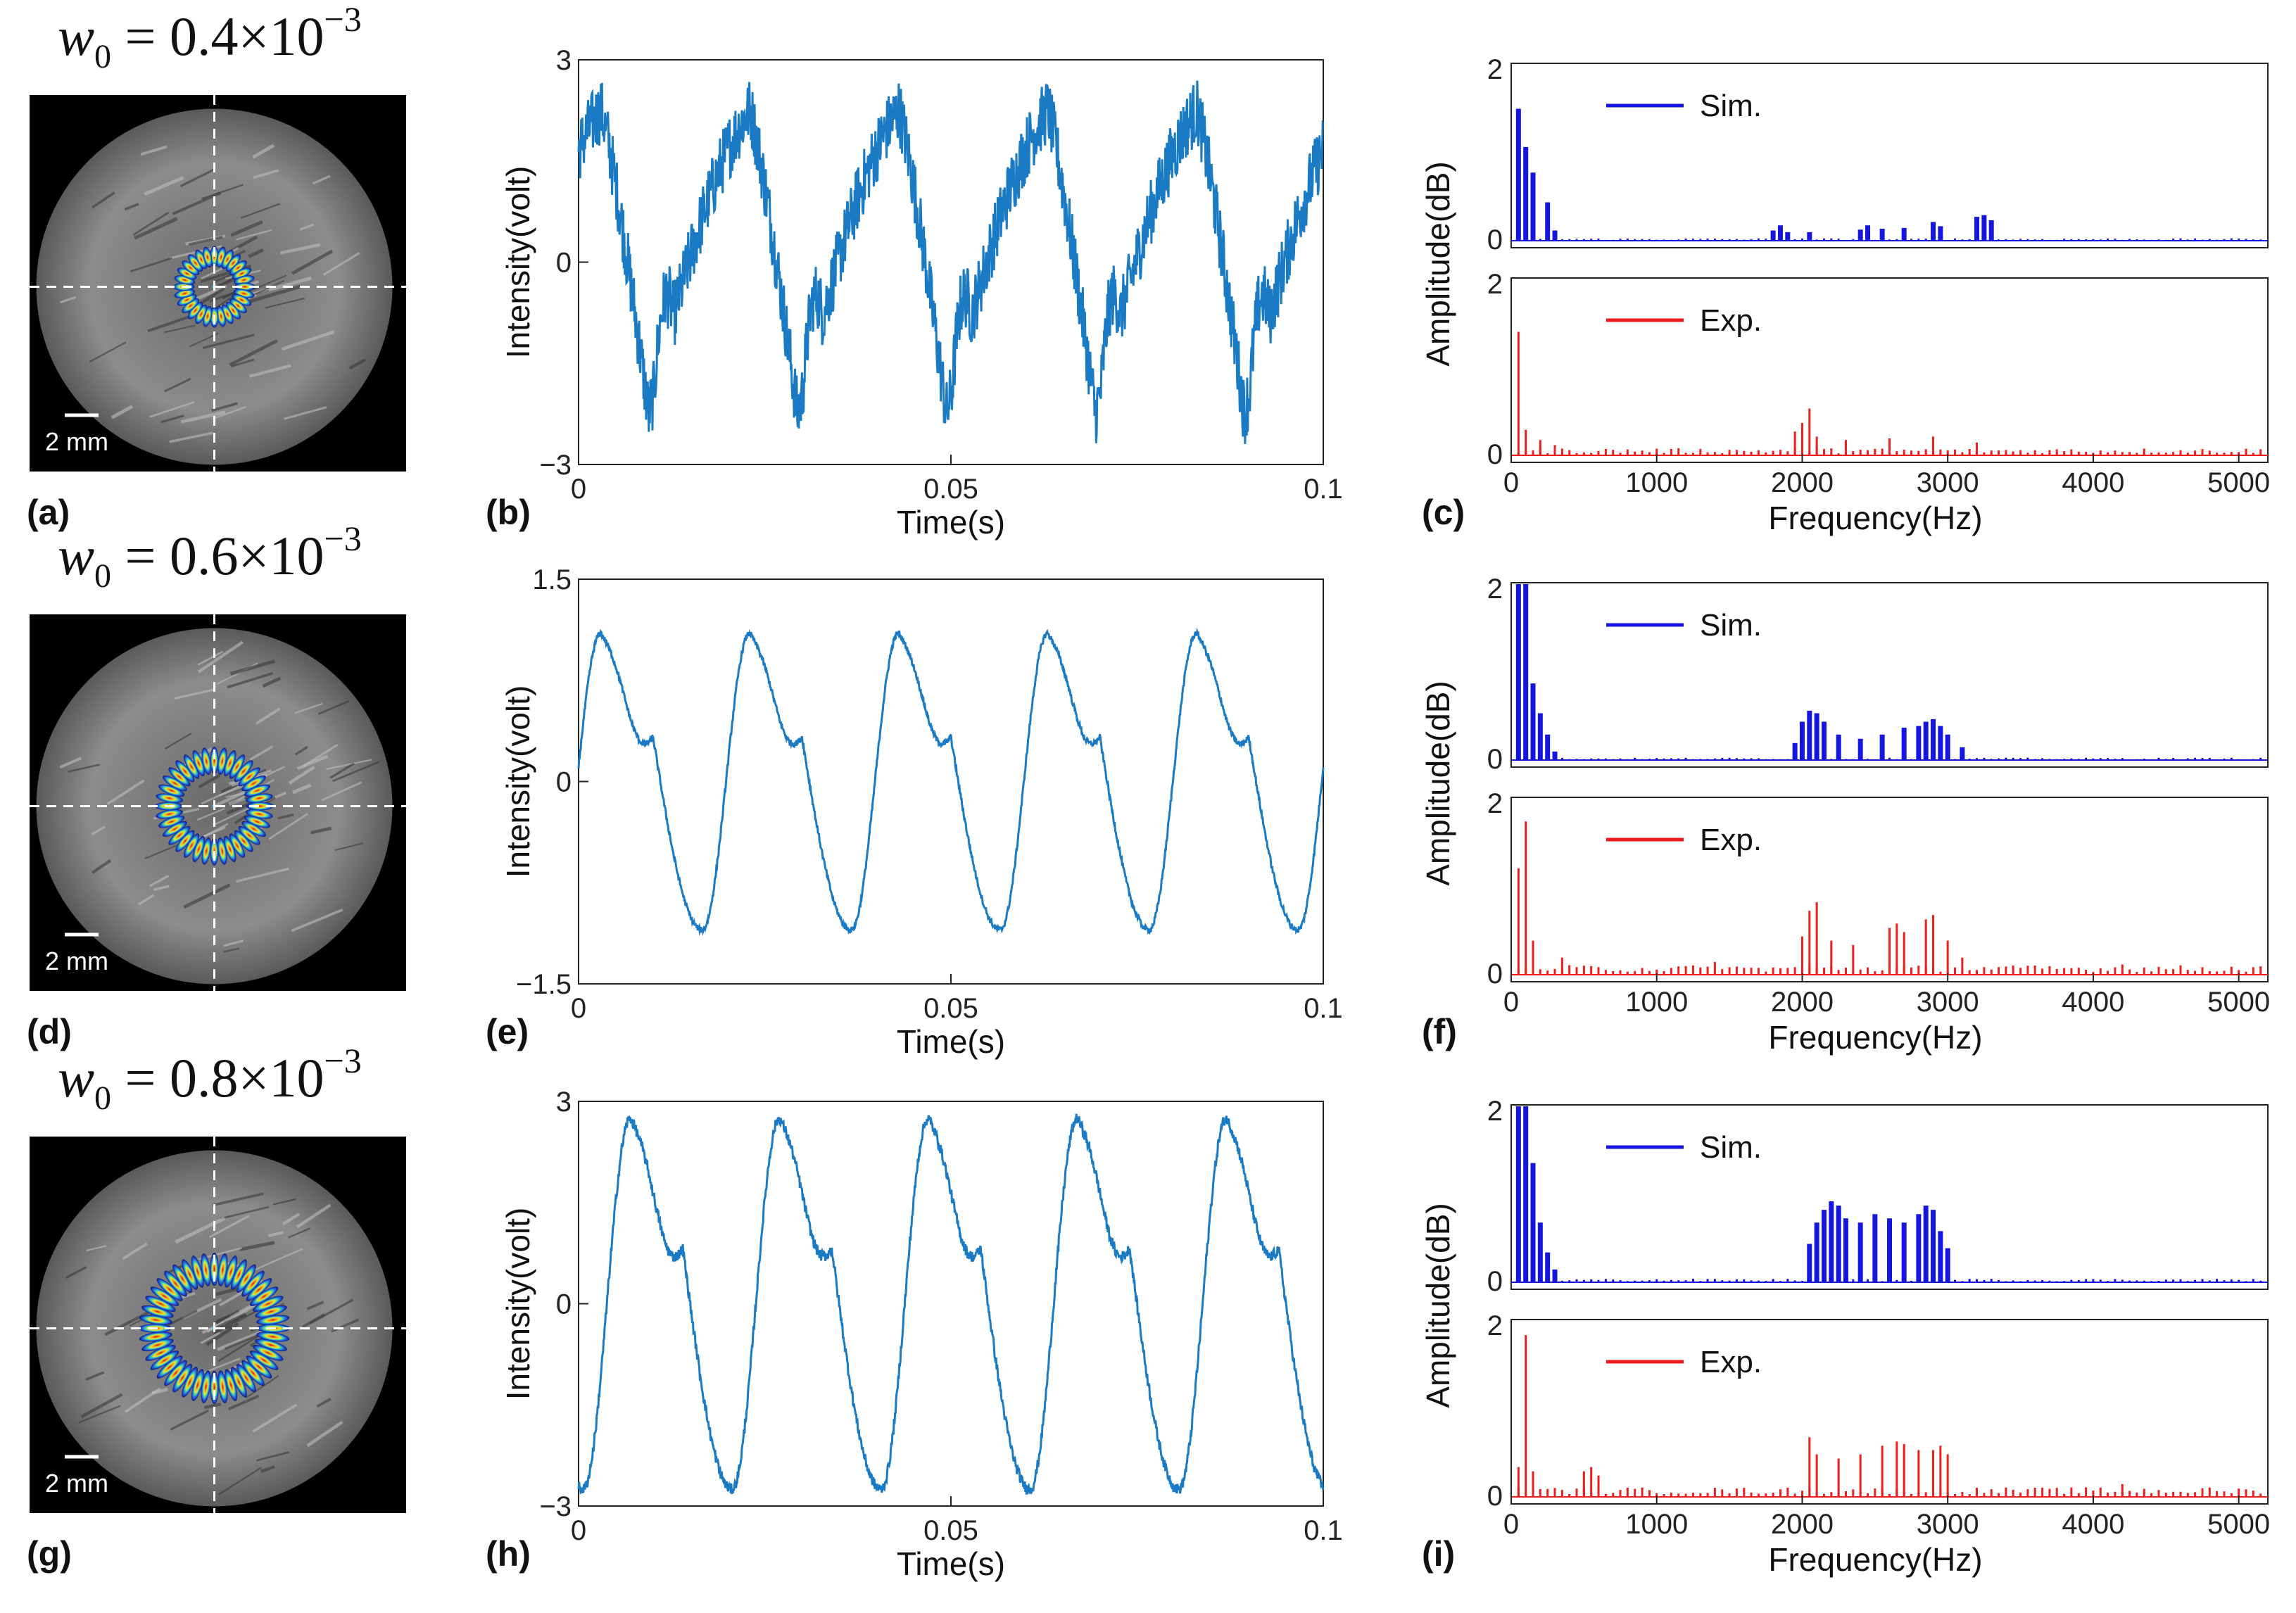 This screenshot has width=2296, height=1613. Describe the element at coordinates (951, 1563) in the screenshot. I see `x-axis-label: Time(s)` at that location.